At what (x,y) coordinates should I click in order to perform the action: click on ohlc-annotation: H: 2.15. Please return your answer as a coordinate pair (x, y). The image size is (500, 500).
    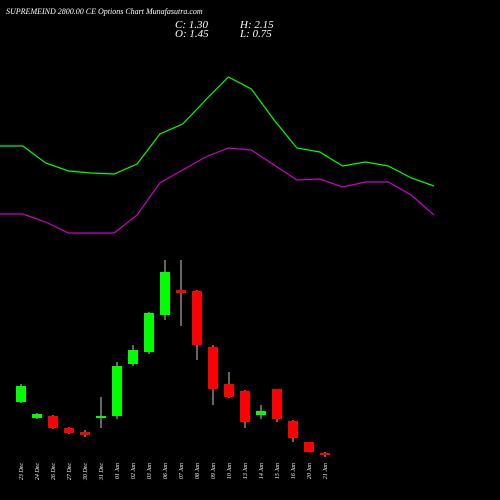
    Looking at the image, I should click on (256, 25).